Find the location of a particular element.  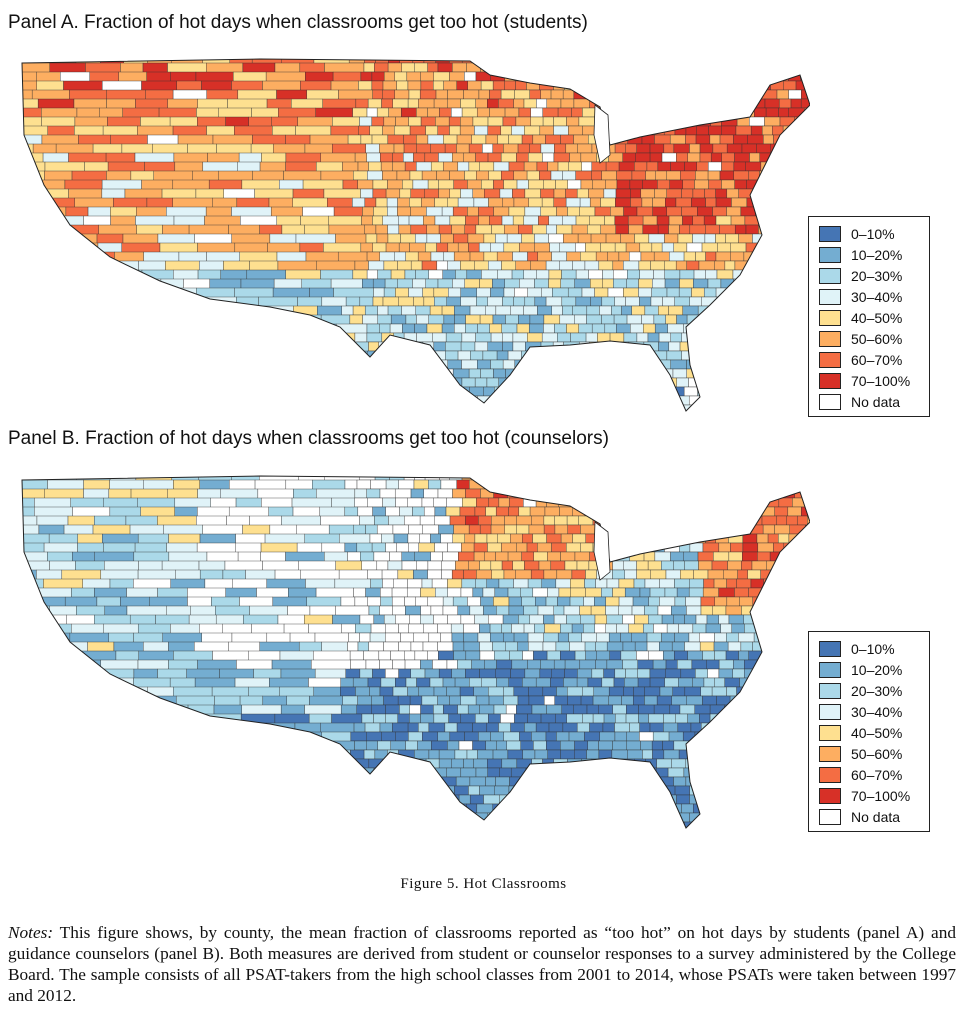

legend-item: 40–50% is located at coordinates (869, 732).